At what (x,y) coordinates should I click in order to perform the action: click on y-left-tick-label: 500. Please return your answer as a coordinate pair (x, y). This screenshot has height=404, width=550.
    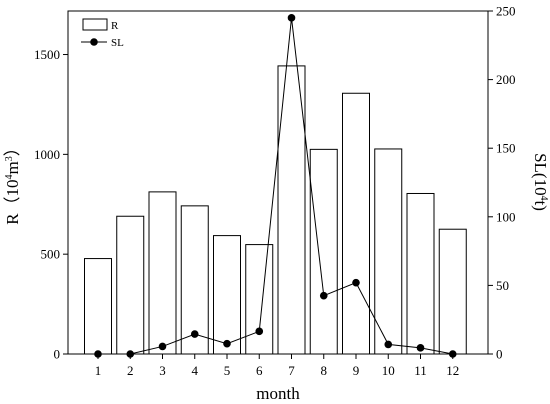
    Looking at the image, I should click on (51, 254).